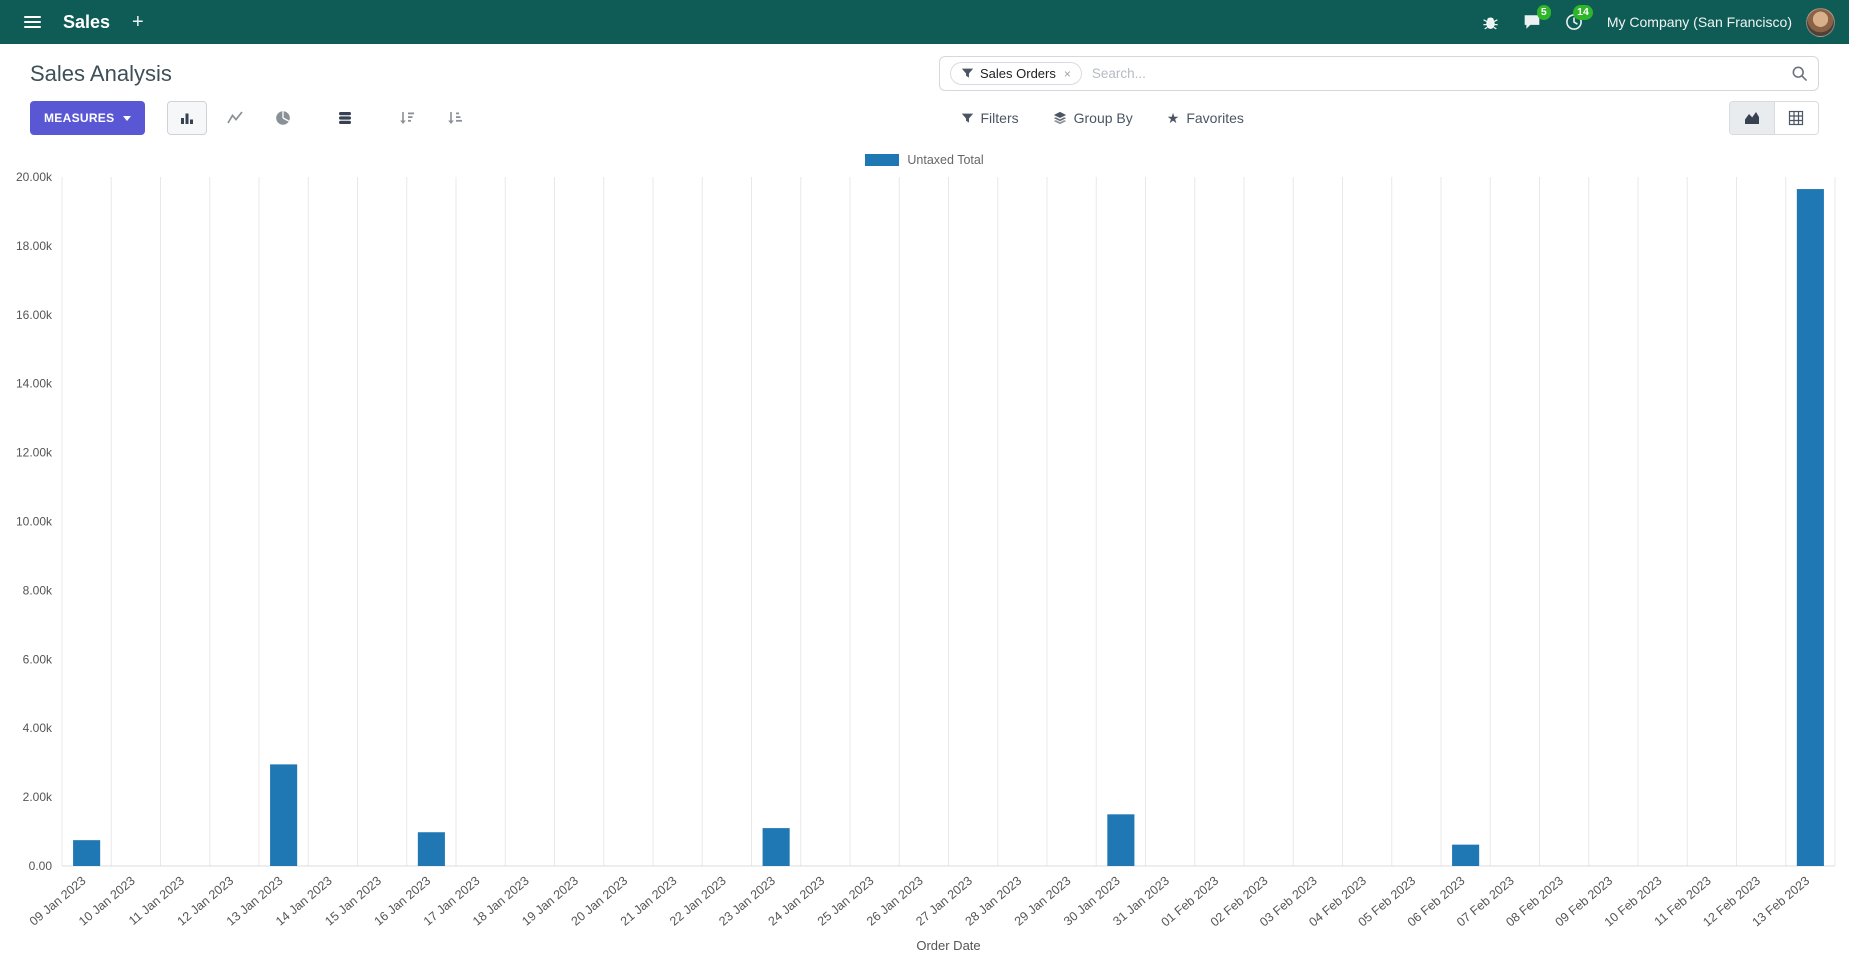 The image size is (1849, 958). What do you see at coordinates (948, 945) in the screenshot?
I see `x-axis-title: Order Date` at bounding box center [948, 945].